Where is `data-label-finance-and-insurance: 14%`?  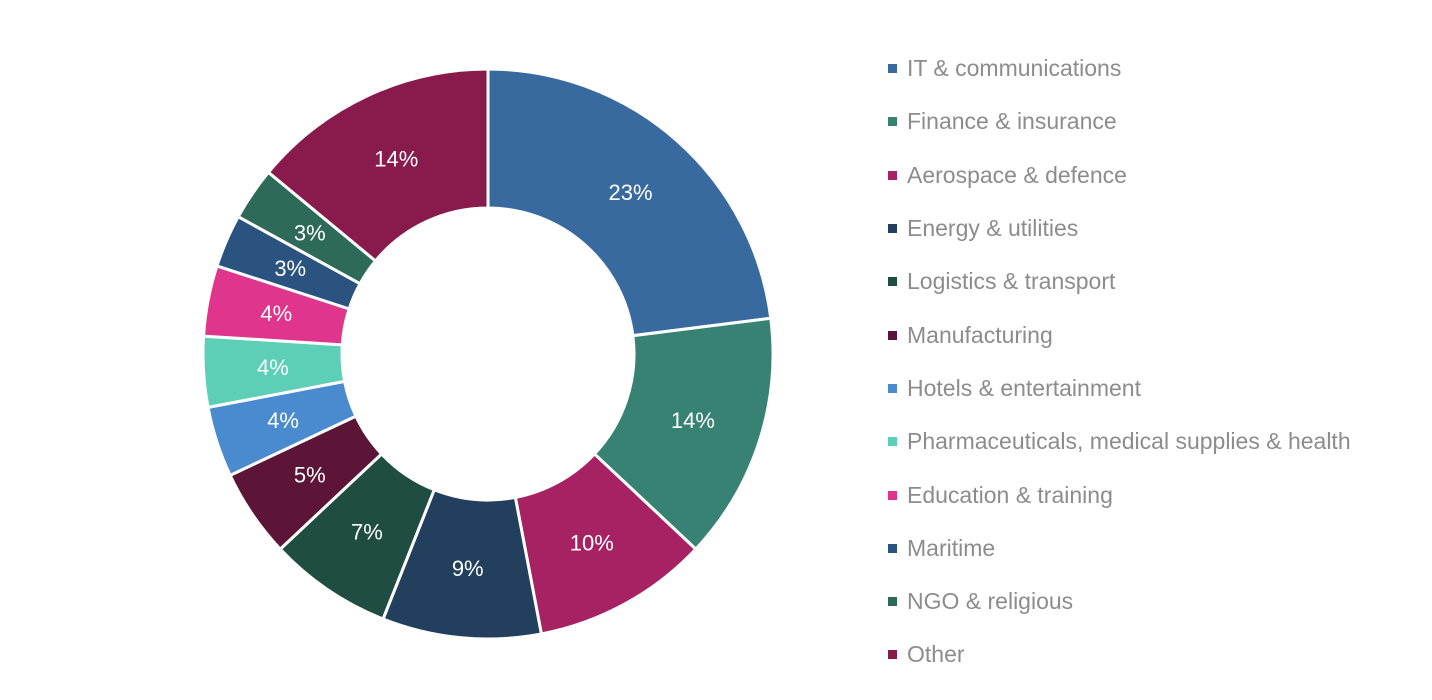 data-label-finance-and-insurance: 14% is located at coordinates (693, 420).